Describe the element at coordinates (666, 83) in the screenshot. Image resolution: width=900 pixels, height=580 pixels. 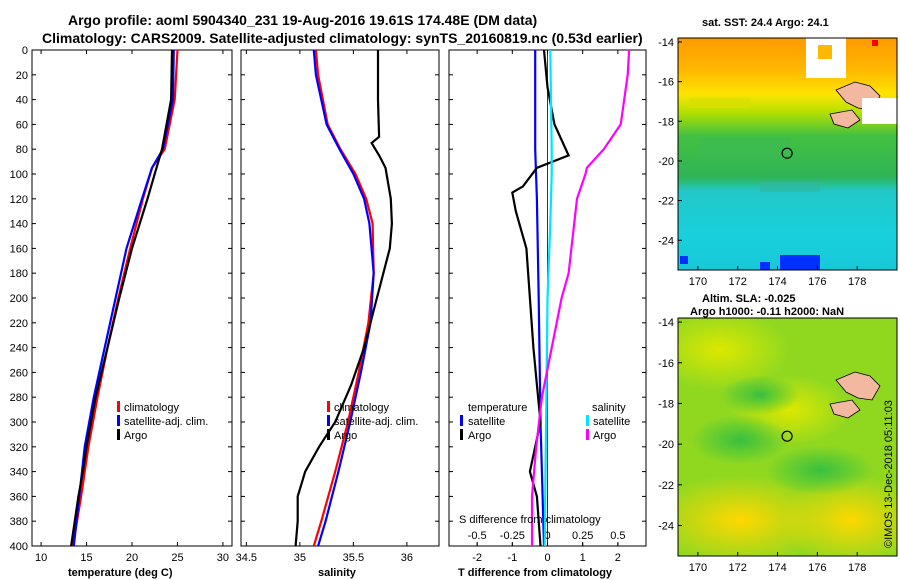
I see `map-y-tick-label: -16` at that location.